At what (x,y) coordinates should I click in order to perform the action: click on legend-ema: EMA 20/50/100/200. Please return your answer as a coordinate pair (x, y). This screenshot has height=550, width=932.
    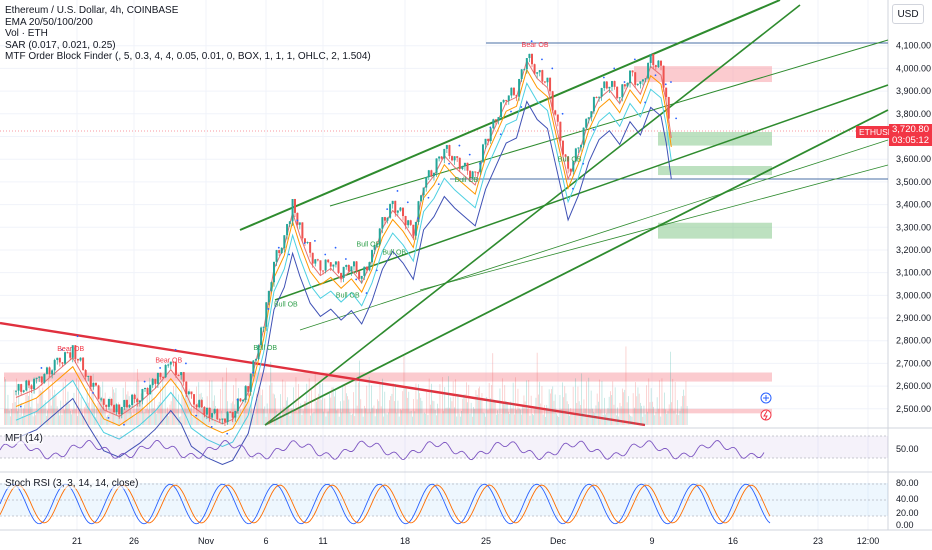
    Looking at the image, I should click on (49, 22).